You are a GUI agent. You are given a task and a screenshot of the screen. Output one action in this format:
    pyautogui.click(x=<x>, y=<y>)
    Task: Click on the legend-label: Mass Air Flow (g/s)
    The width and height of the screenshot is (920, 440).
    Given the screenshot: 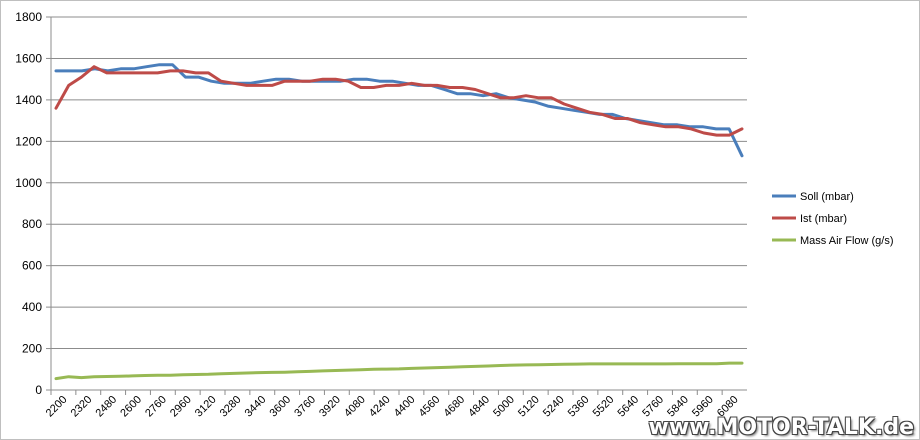 What is the action you would take?
    pyautogui.click(x=847, y=241)
    